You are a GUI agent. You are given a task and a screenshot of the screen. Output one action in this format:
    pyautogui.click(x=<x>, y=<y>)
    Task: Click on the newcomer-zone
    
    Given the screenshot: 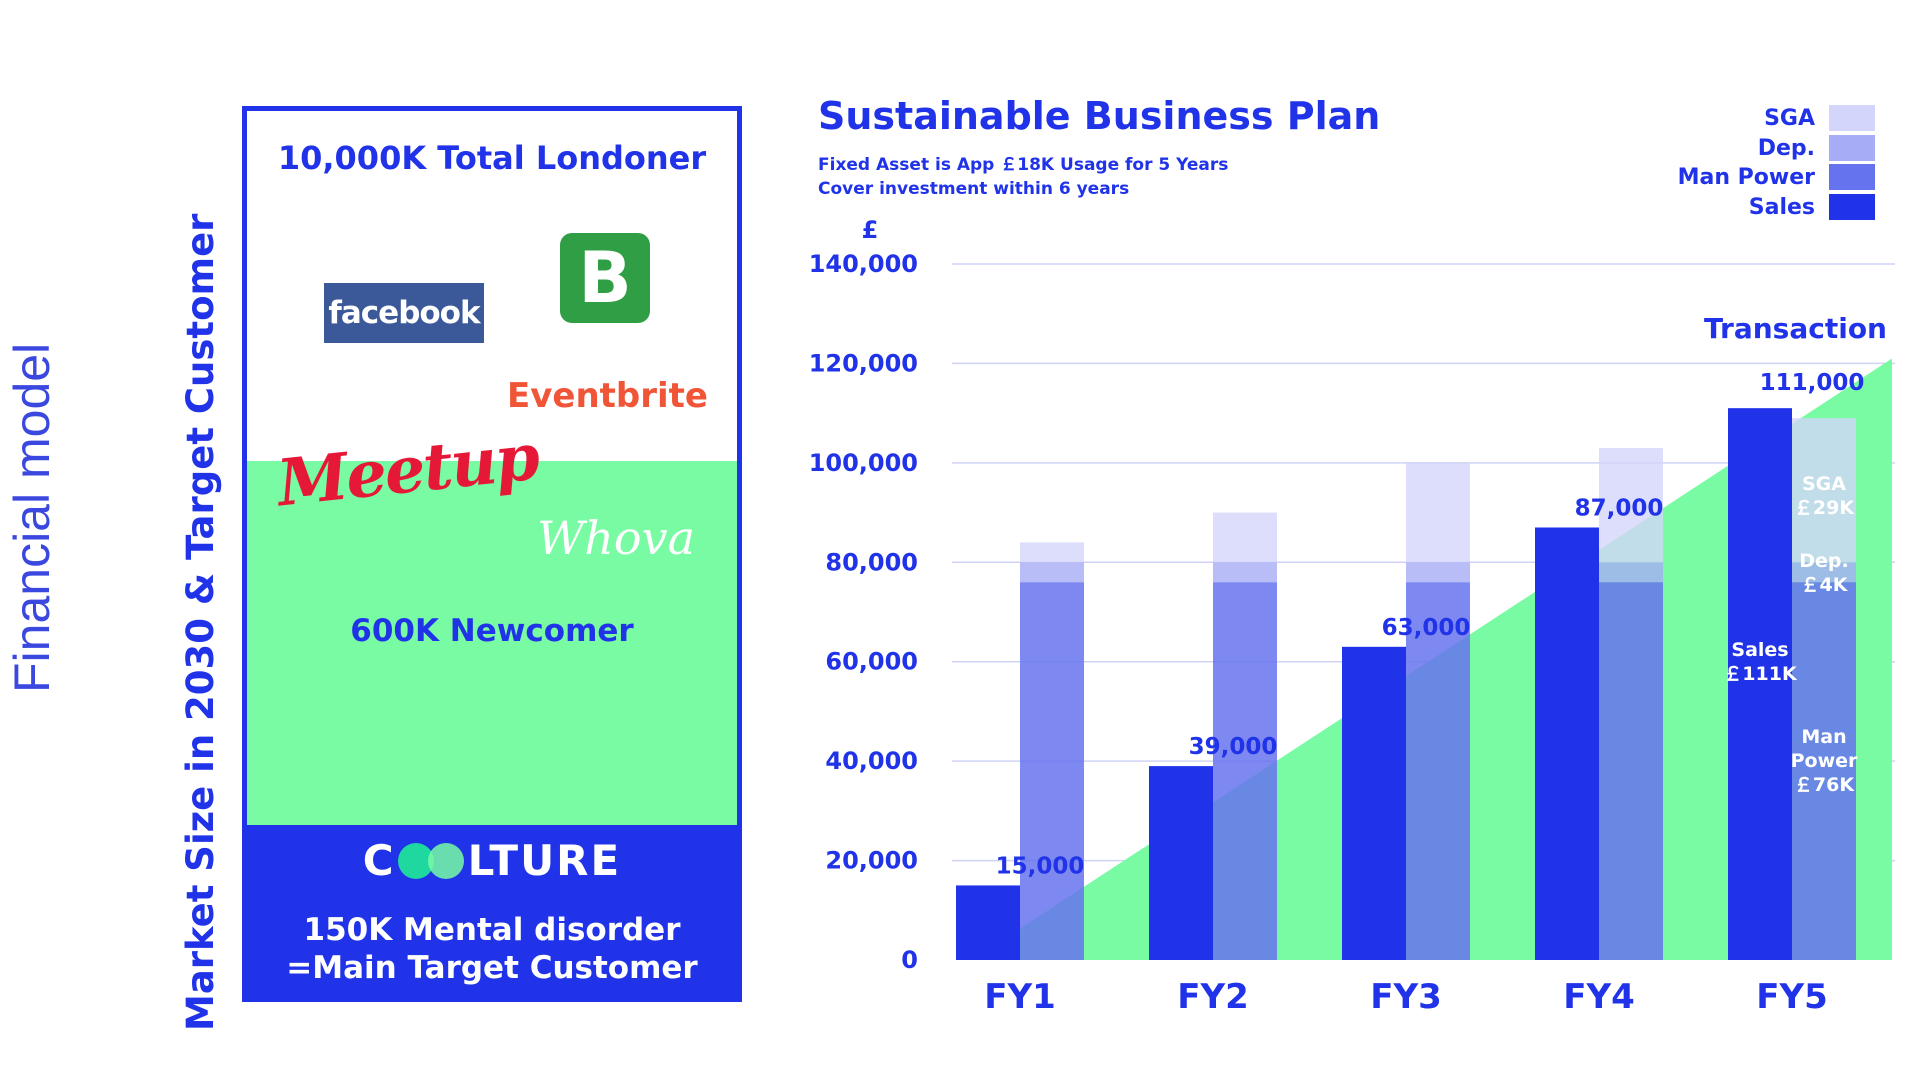 What is the action you would take?
    pyautogui.click(x=492, y=643)
    